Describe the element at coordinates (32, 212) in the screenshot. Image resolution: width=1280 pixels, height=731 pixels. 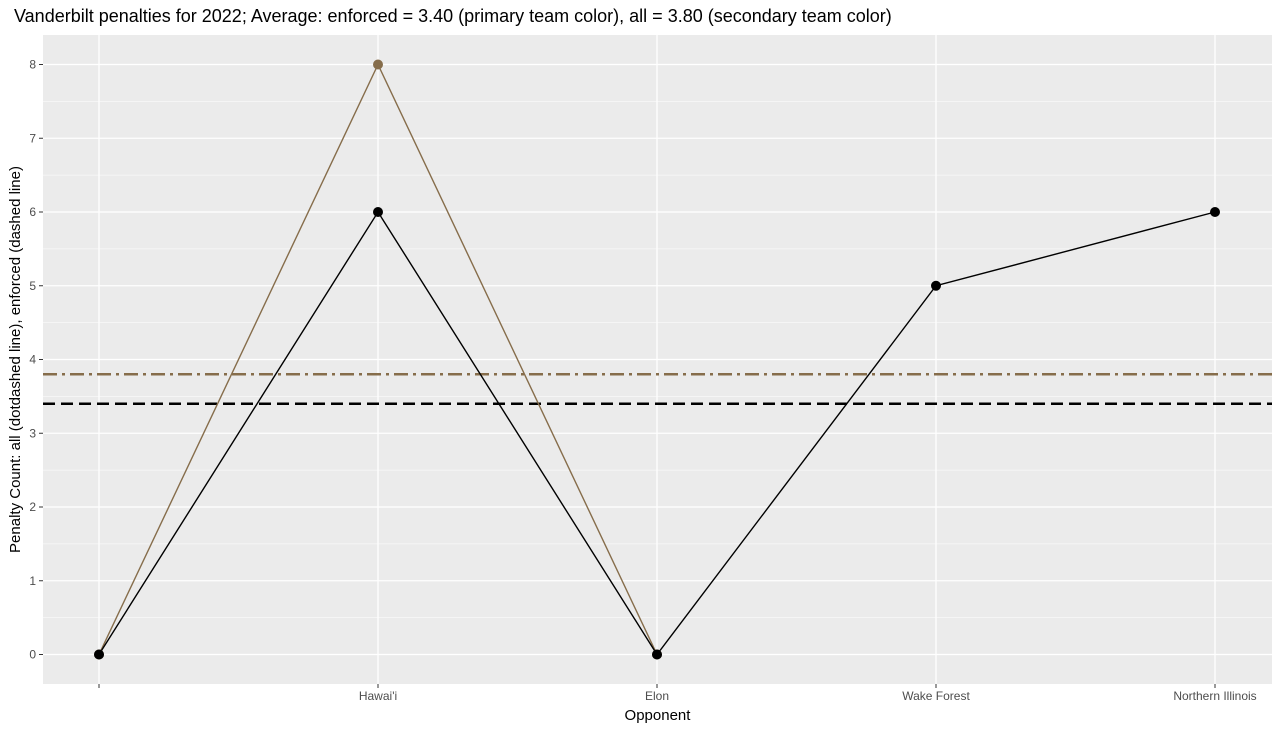
I see `y-tick-label: 6` at that location.